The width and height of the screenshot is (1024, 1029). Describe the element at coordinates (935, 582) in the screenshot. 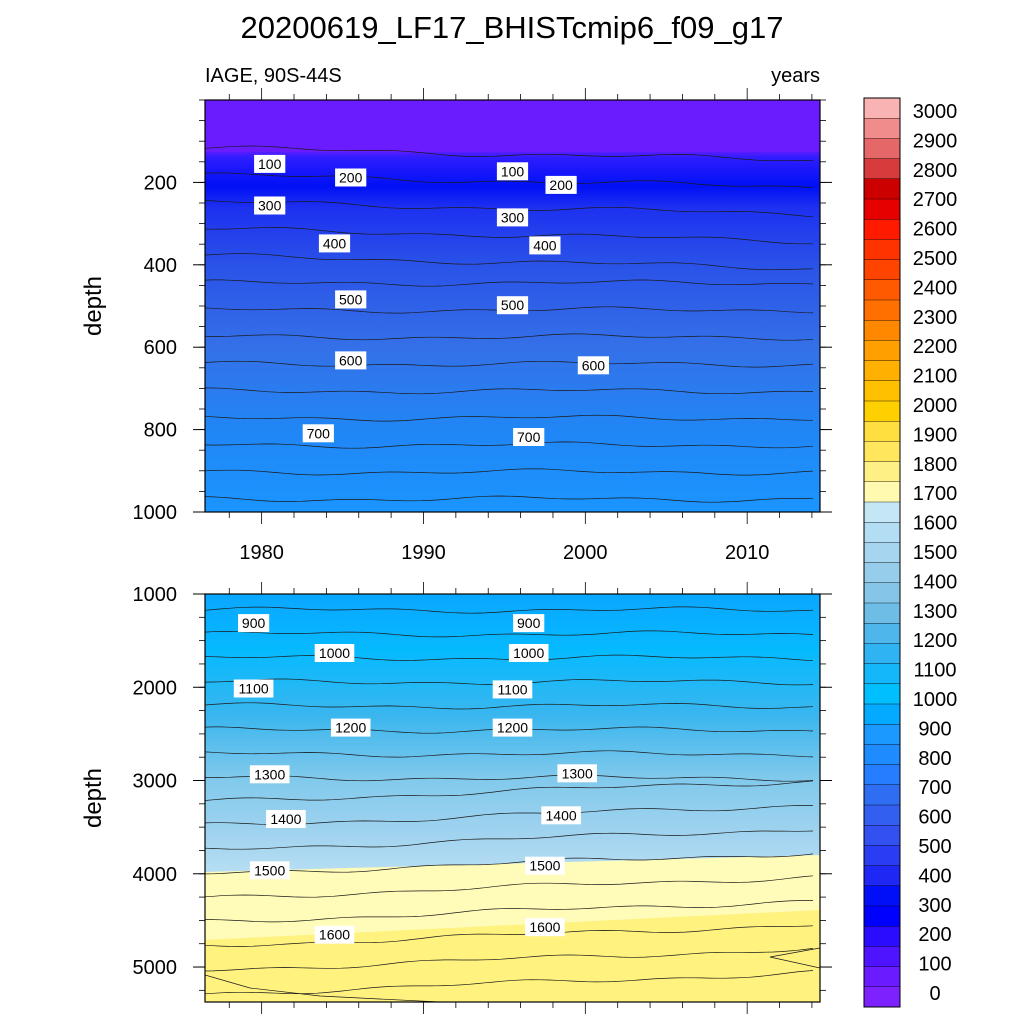

I see `colorbar-label: 1400` at that location.